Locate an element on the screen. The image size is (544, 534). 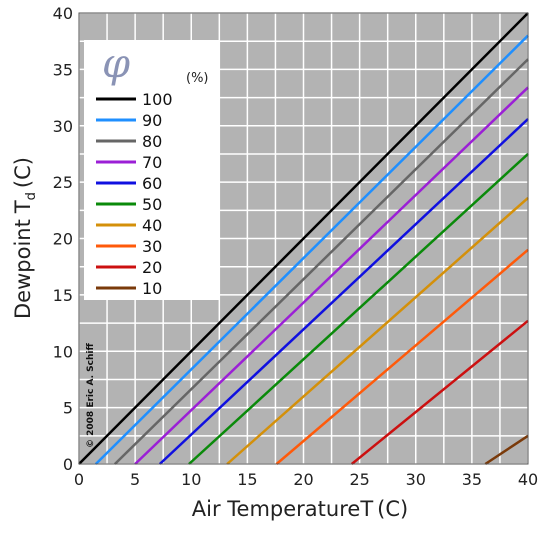
y-tick-label: 35 is located at coordinates (63, 69).